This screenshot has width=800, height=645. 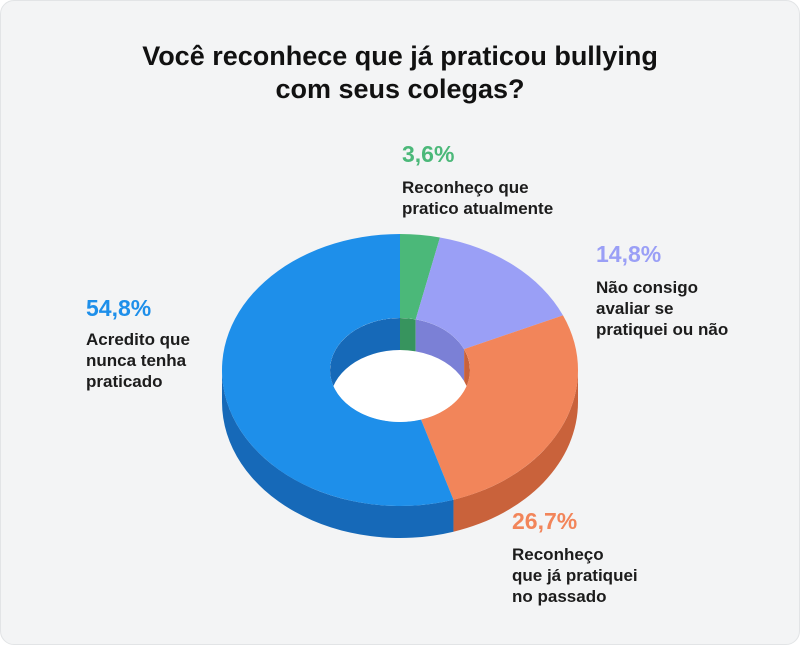 I want to click on slice-desc-line: no passado, so click(x=559, y=596).